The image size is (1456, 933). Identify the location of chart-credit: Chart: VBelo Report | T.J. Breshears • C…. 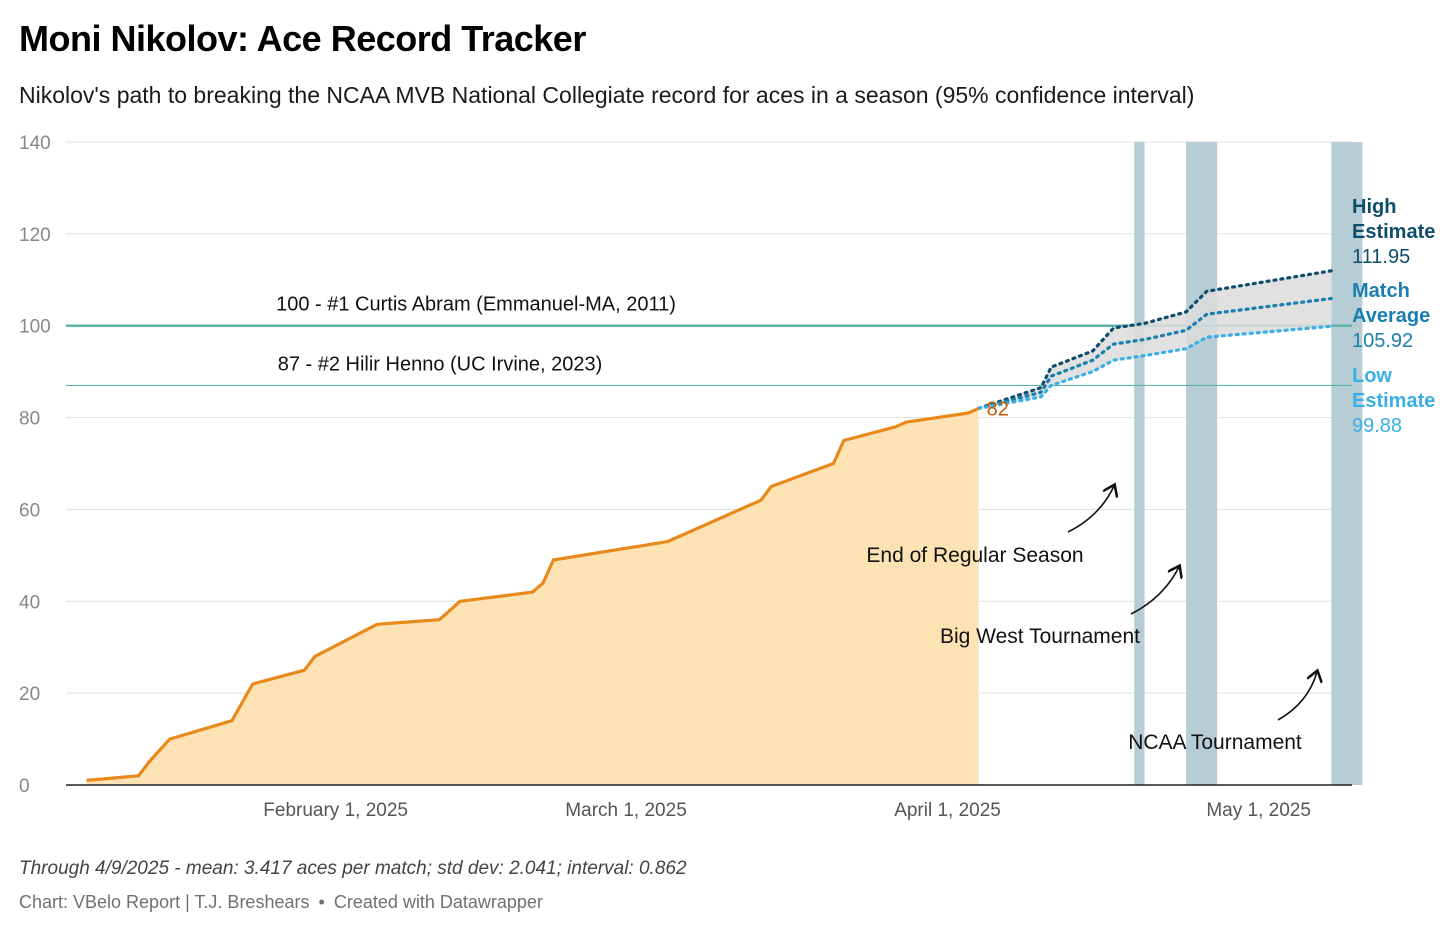
(281, 902).